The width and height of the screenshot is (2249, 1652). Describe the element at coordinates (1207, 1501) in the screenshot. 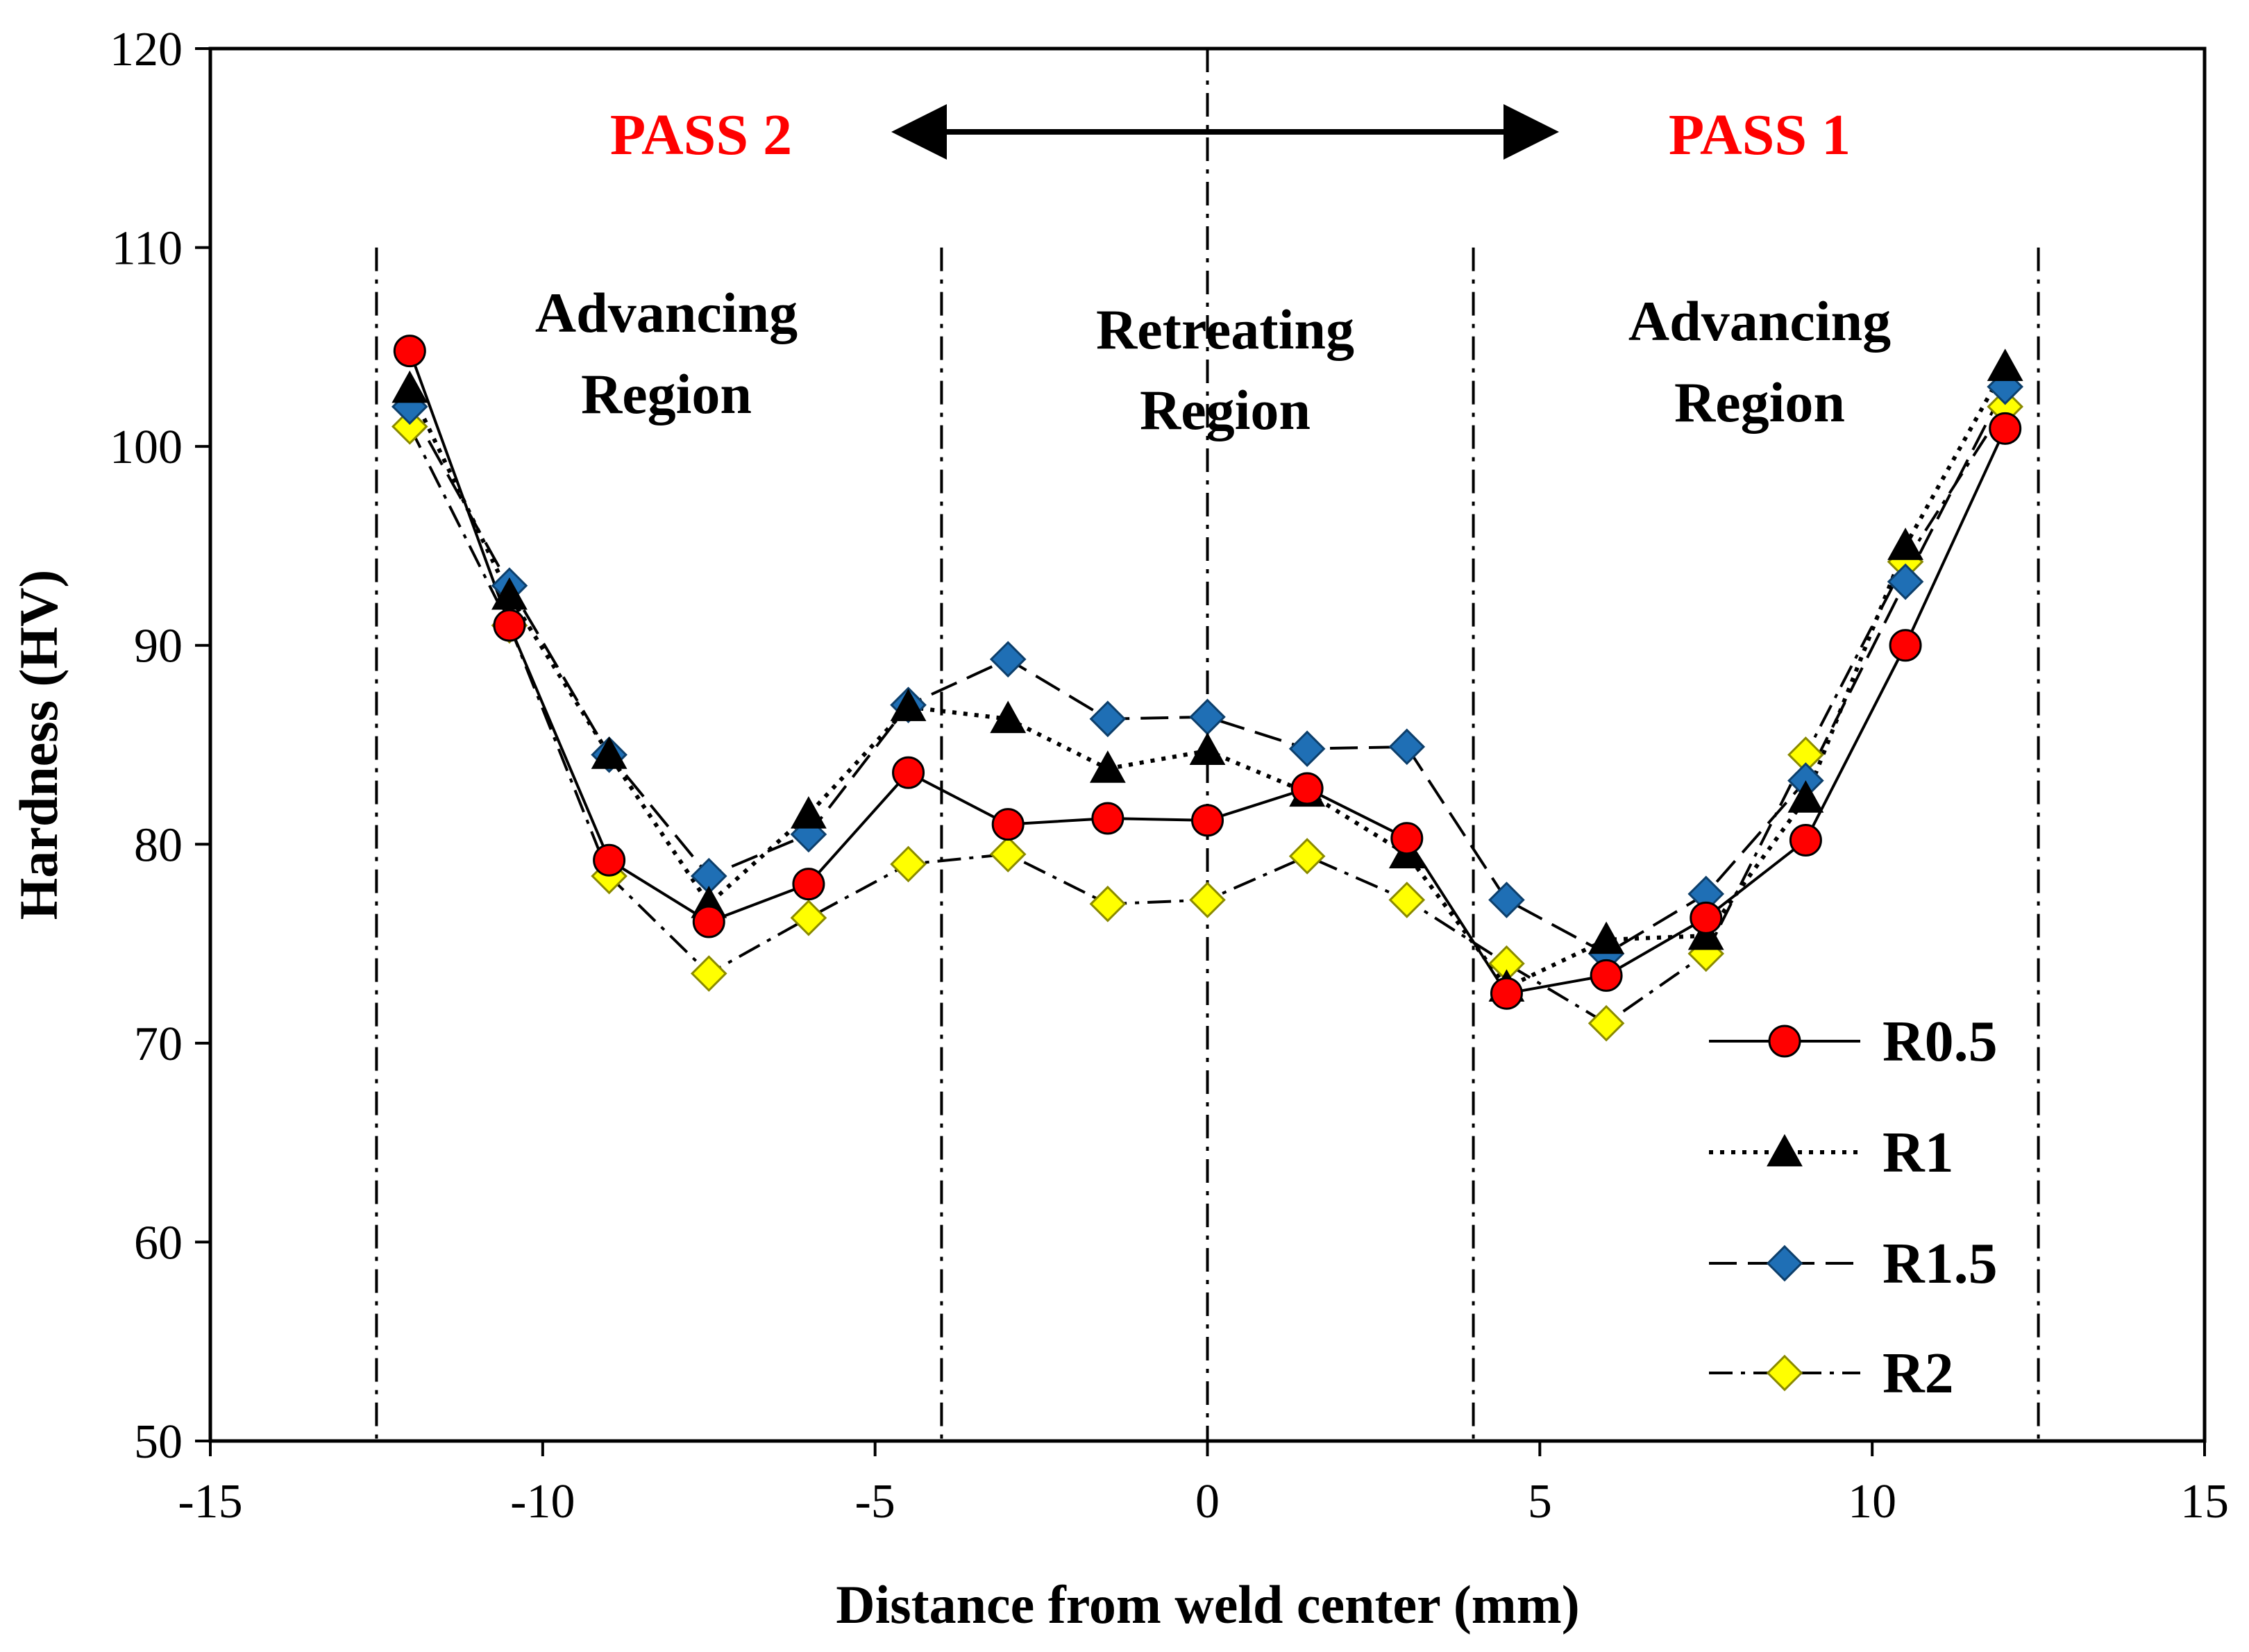

I see `x-tick-label: 0` at that location.